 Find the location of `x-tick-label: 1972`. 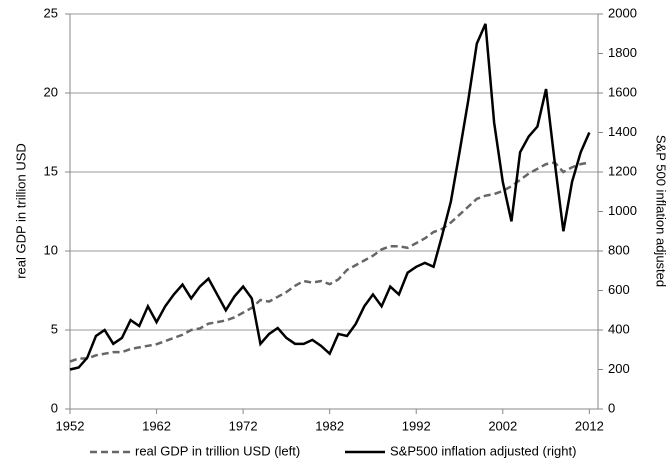

x-tick-label: 1972 is located at coordinates (243, 425).